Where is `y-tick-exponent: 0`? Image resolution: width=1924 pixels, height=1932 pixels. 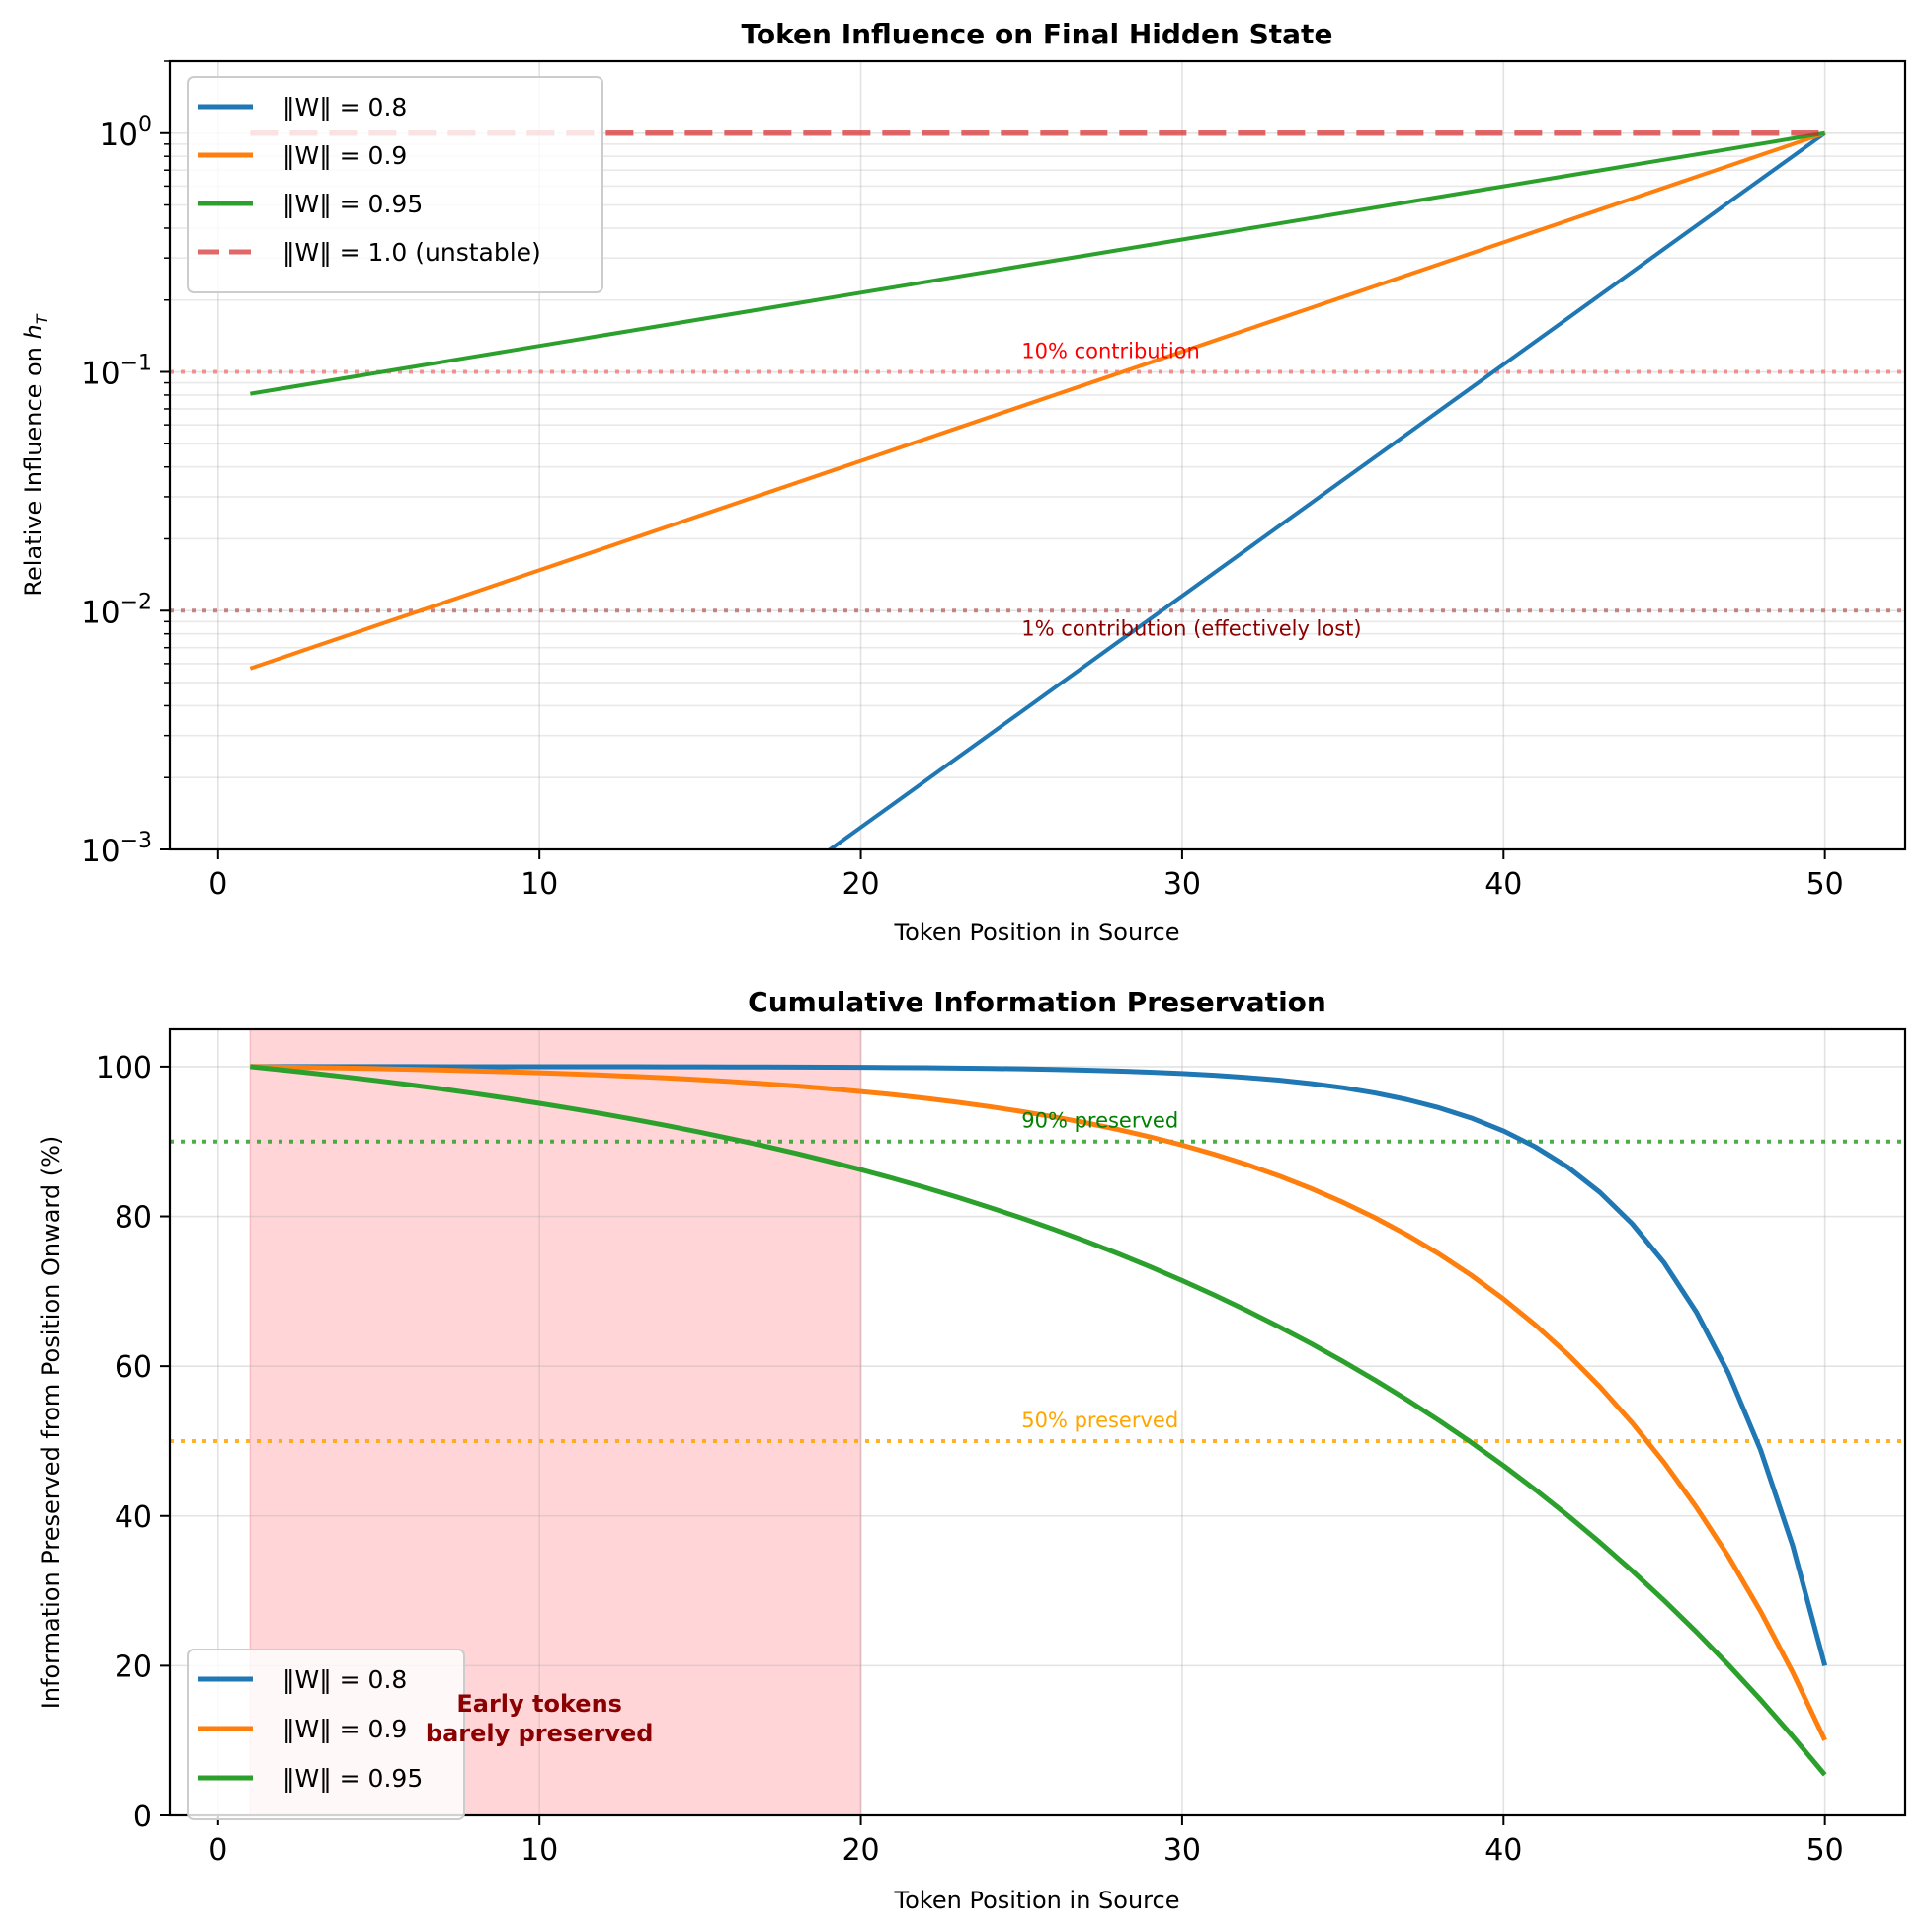 y-tick-exponent: 0 is located at coordinates (145, 125).